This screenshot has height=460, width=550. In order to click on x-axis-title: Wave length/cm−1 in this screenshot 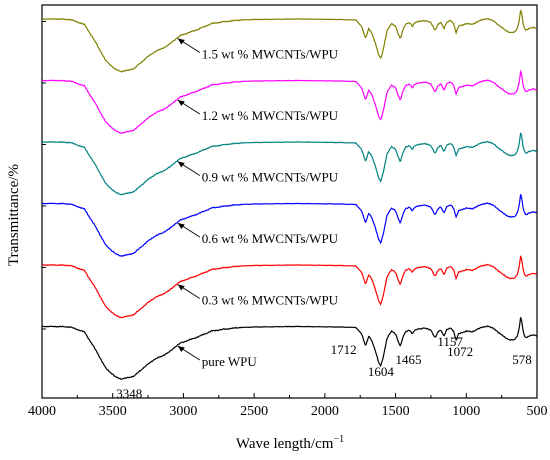, I will do `click(290, 443)`.